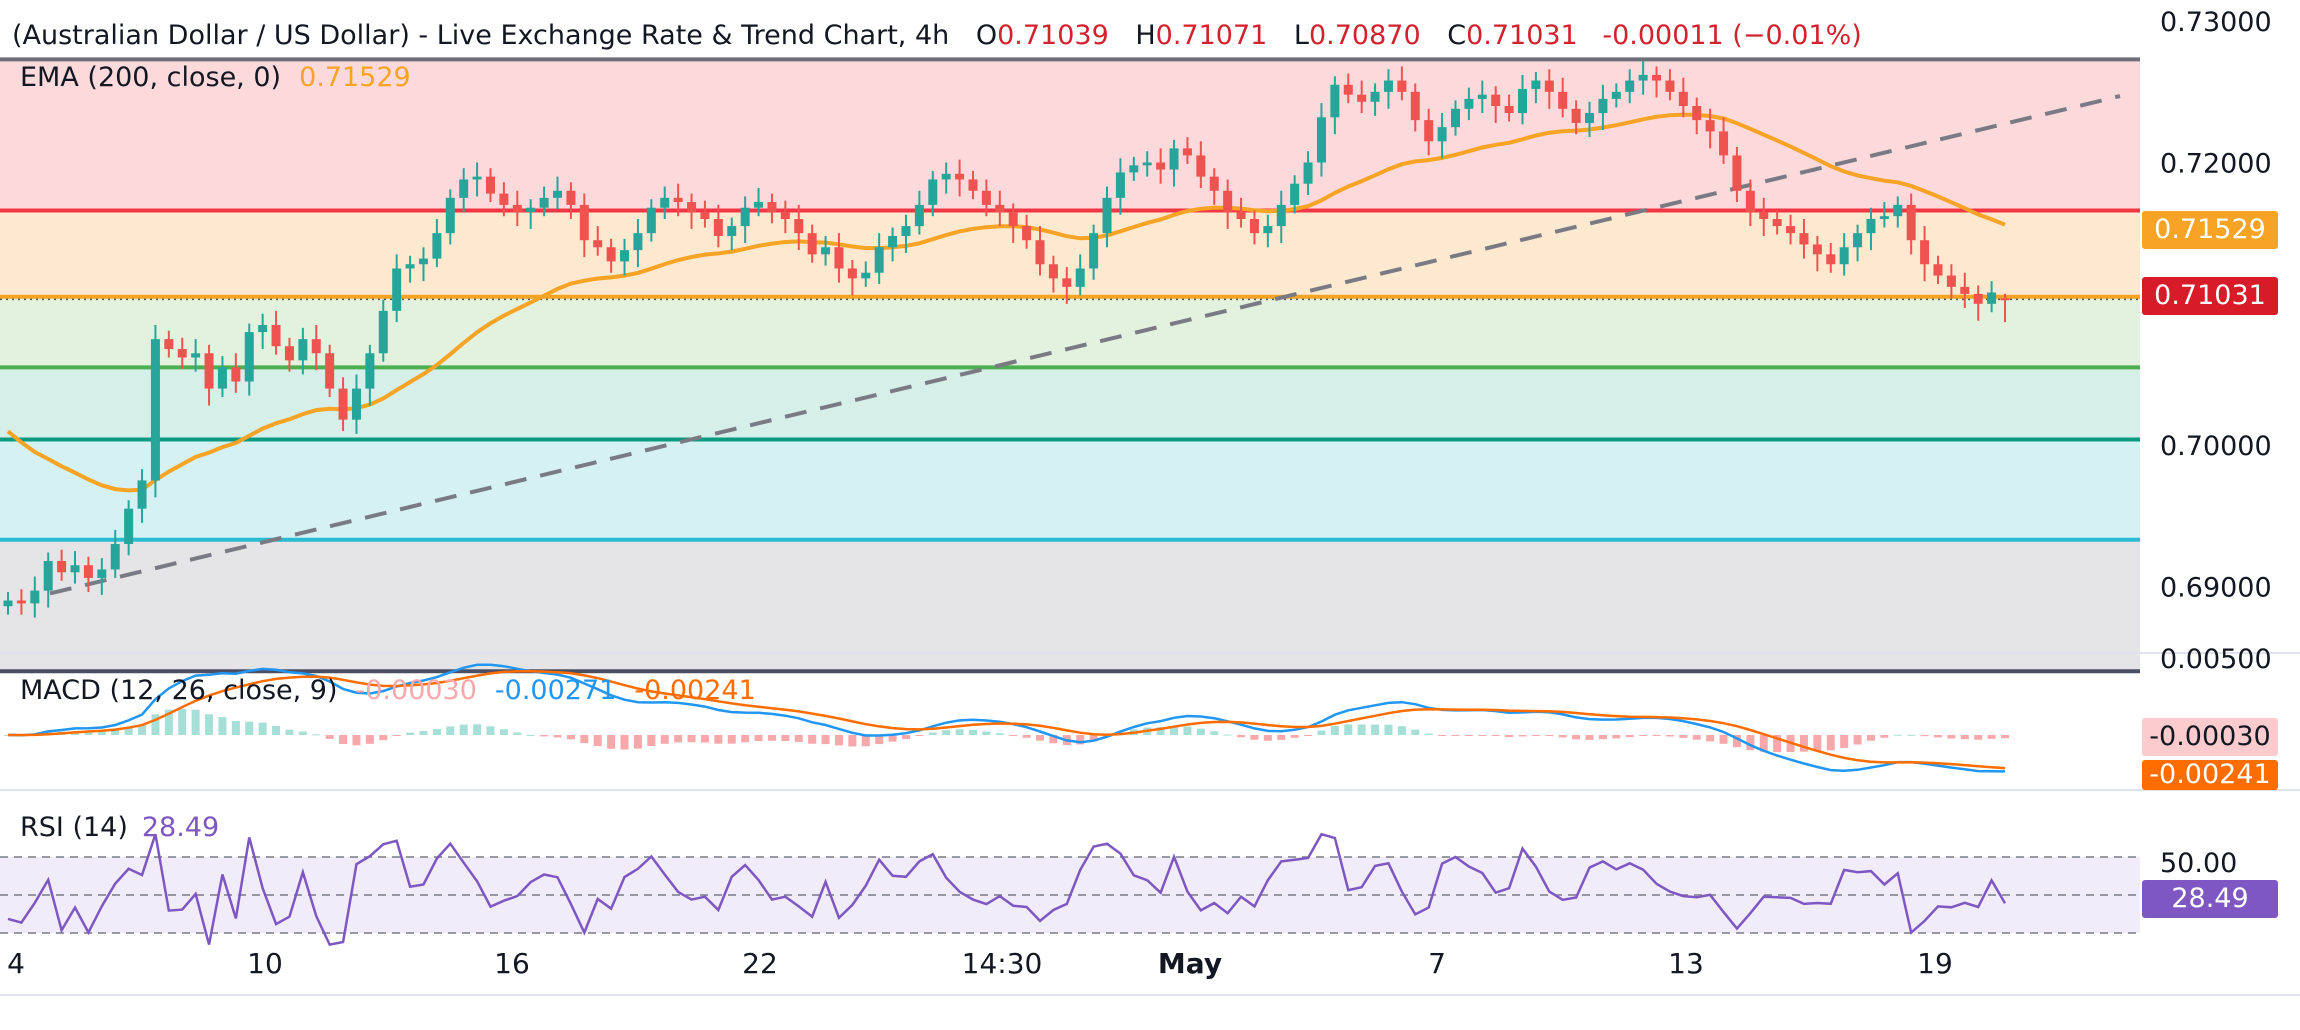  What do you see at coordinates (1364, 35) in the screenshot?
I see `low-value: 0.70870` at bounding box center [1364, 35].